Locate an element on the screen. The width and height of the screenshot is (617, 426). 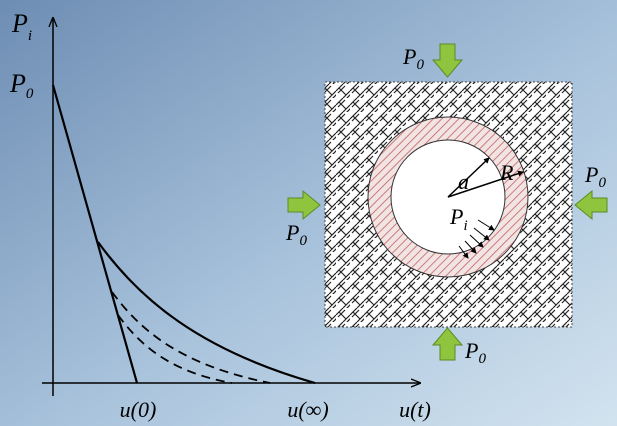
load-arrow-bottom is located at coordinates (447, 344).